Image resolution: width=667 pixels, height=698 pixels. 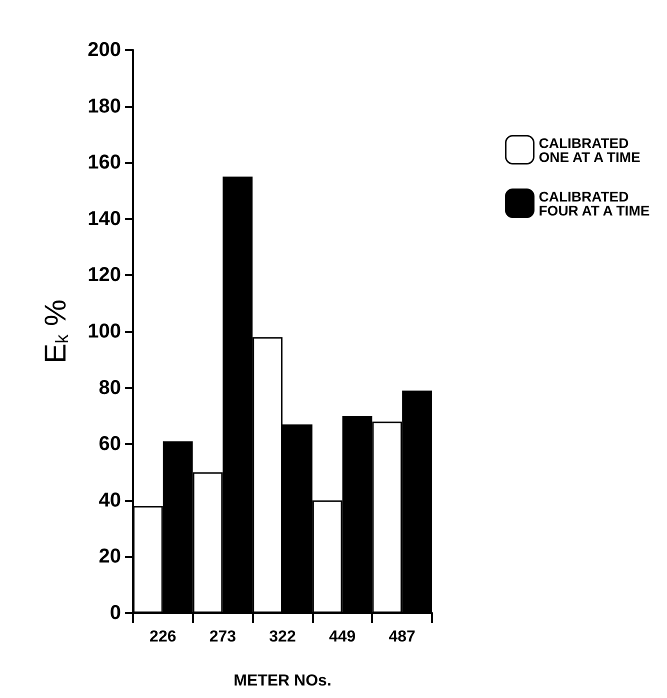 What do you see at coordinates (115, 613) in the screenshot?
I see `y-tick-label: 0` at bounding box center [115, 613].